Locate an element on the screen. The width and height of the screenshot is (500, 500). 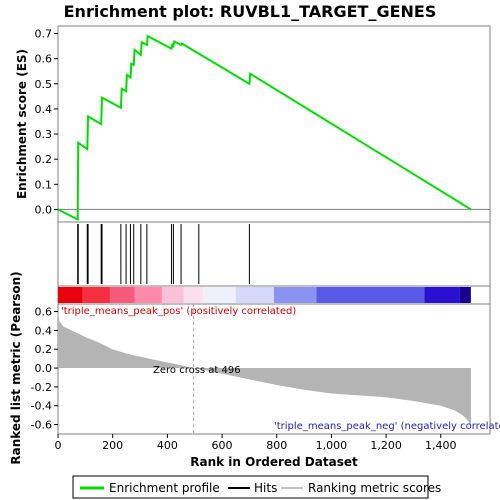
rank-x-tick-label: 200 is located at coordinates (112, 445).